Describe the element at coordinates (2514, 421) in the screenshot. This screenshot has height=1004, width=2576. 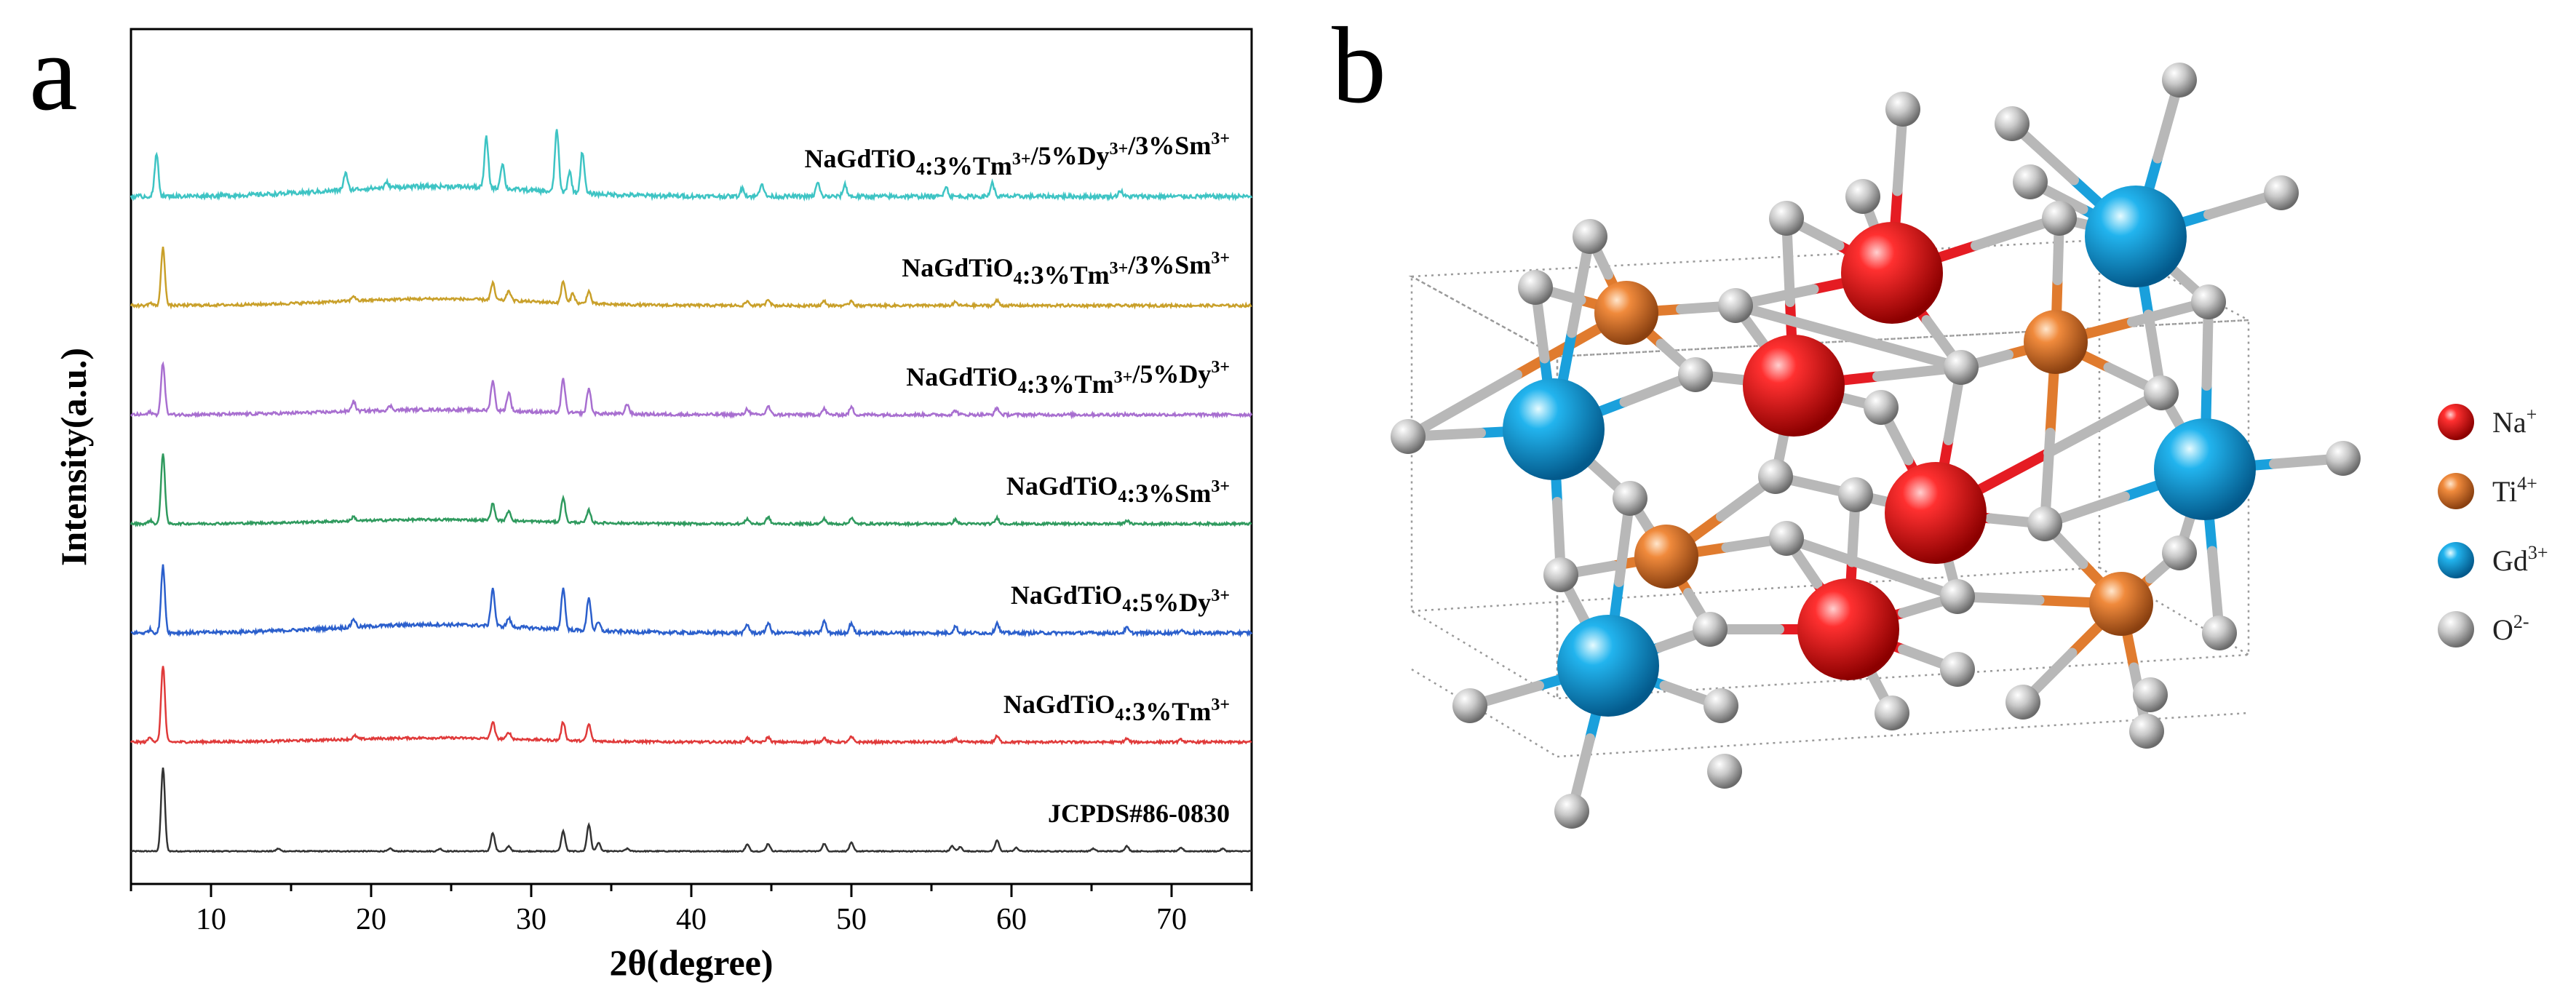
I see `legend-label-na: Na+` at that location.